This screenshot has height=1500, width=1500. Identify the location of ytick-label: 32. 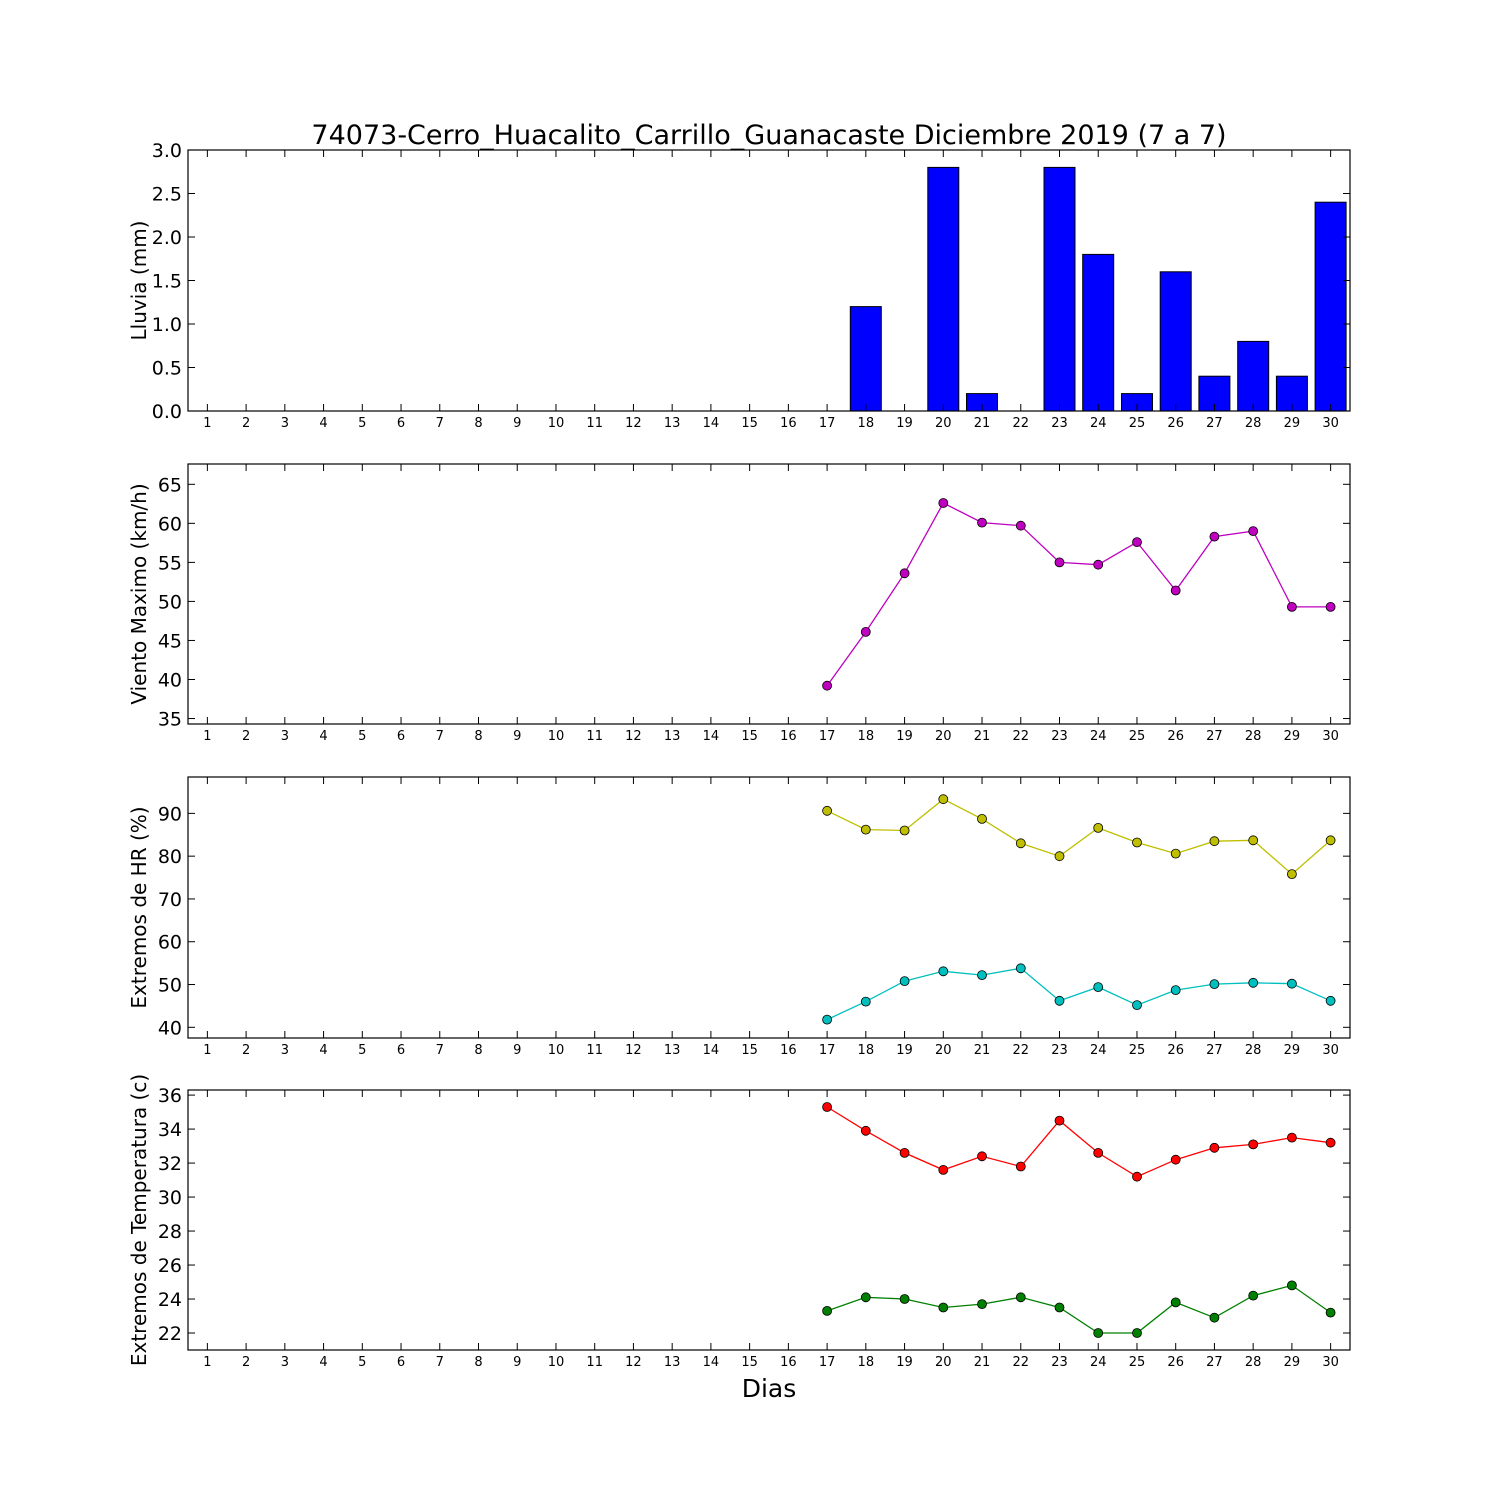
(170, 1164).